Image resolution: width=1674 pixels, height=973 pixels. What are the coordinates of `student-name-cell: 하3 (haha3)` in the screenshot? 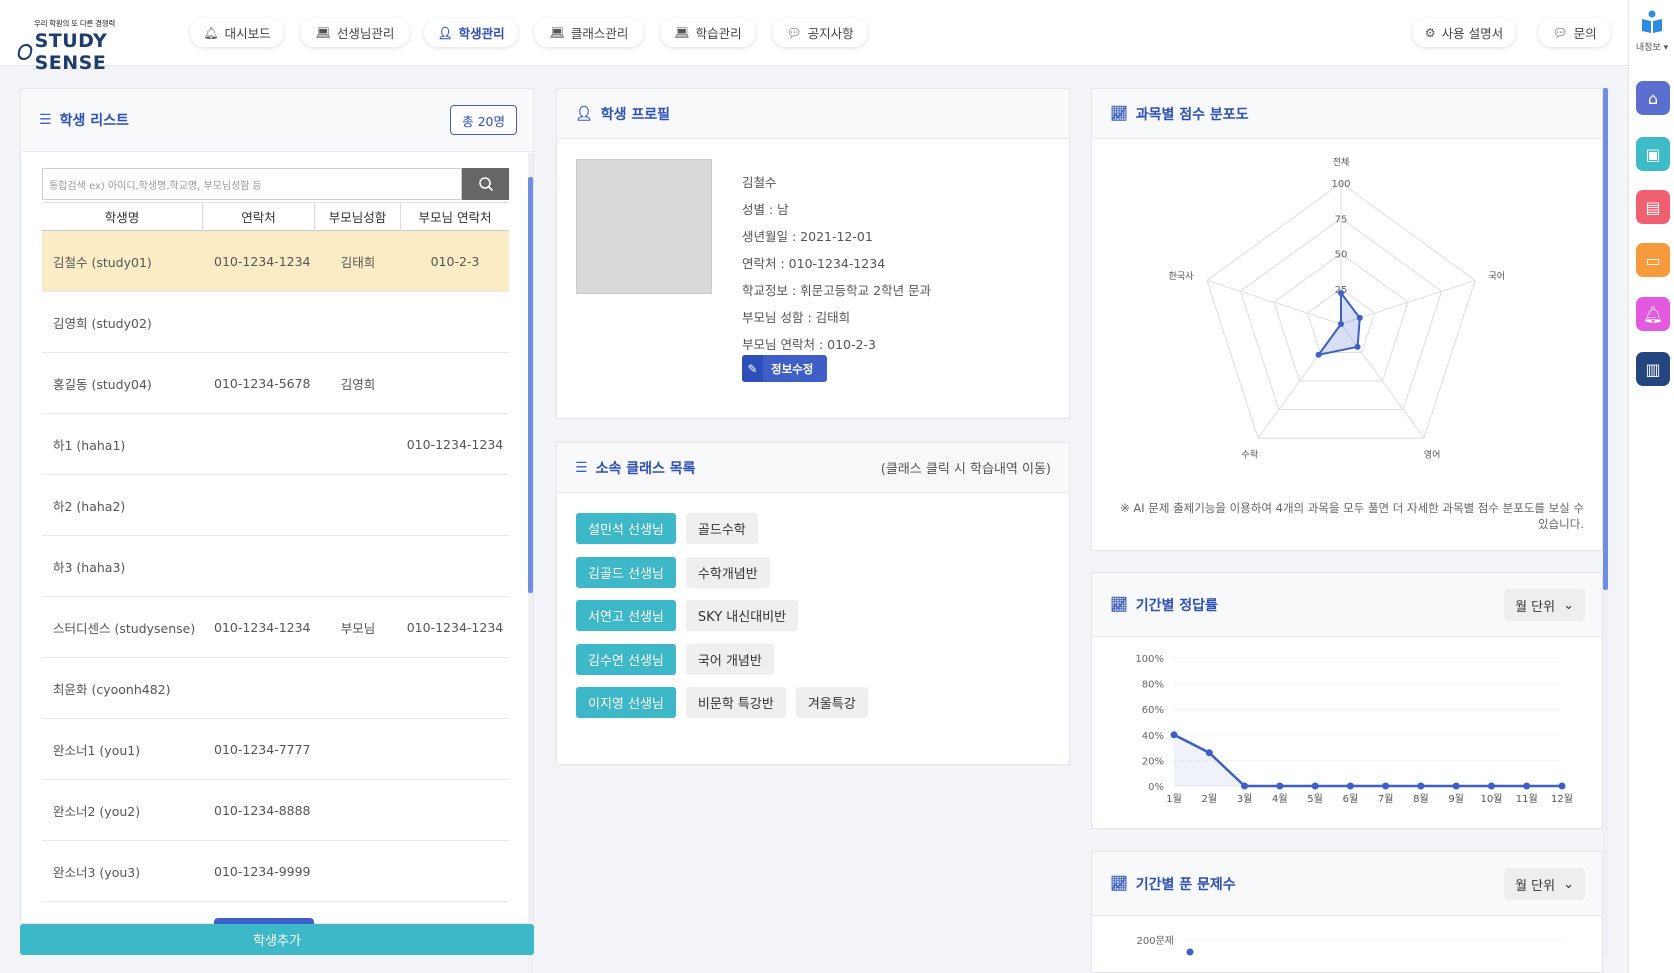 It's located at (89, 567).